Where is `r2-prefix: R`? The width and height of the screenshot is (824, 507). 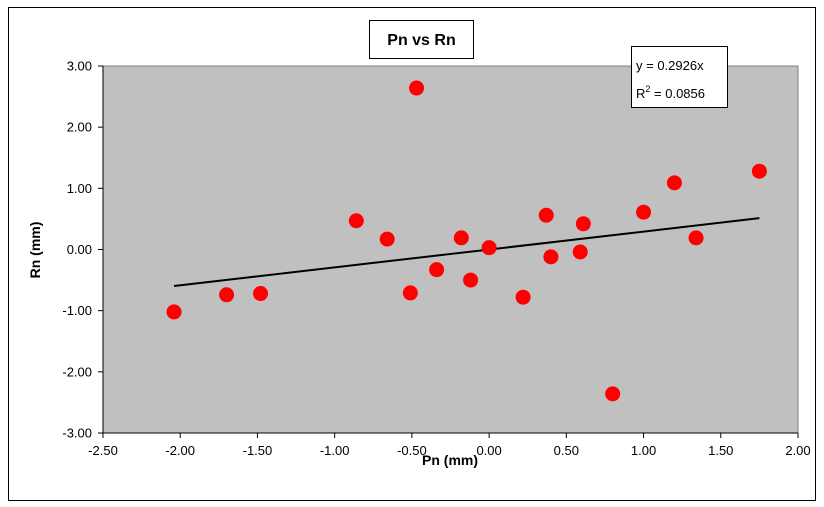 r2-prefix: R is located at coordinates (640, 93).